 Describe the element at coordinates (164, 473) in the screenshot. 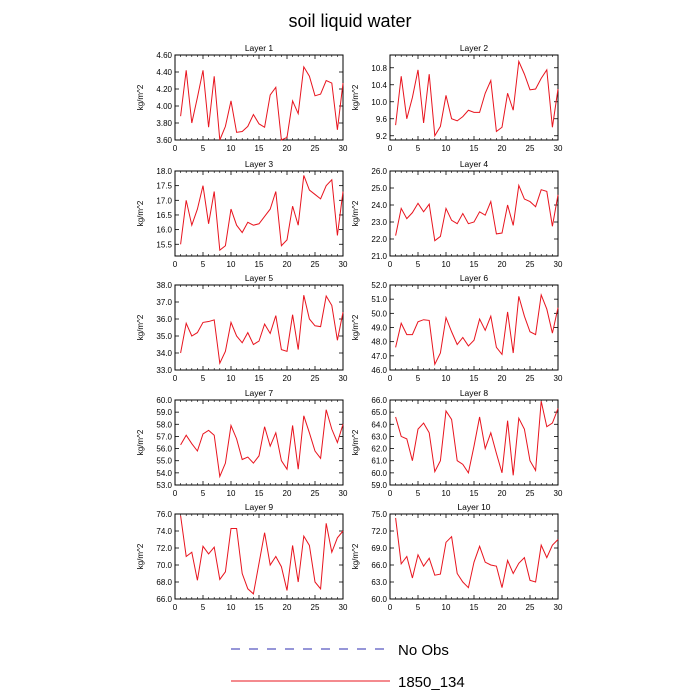

I see `y-tick-label: 54.0` at that location.